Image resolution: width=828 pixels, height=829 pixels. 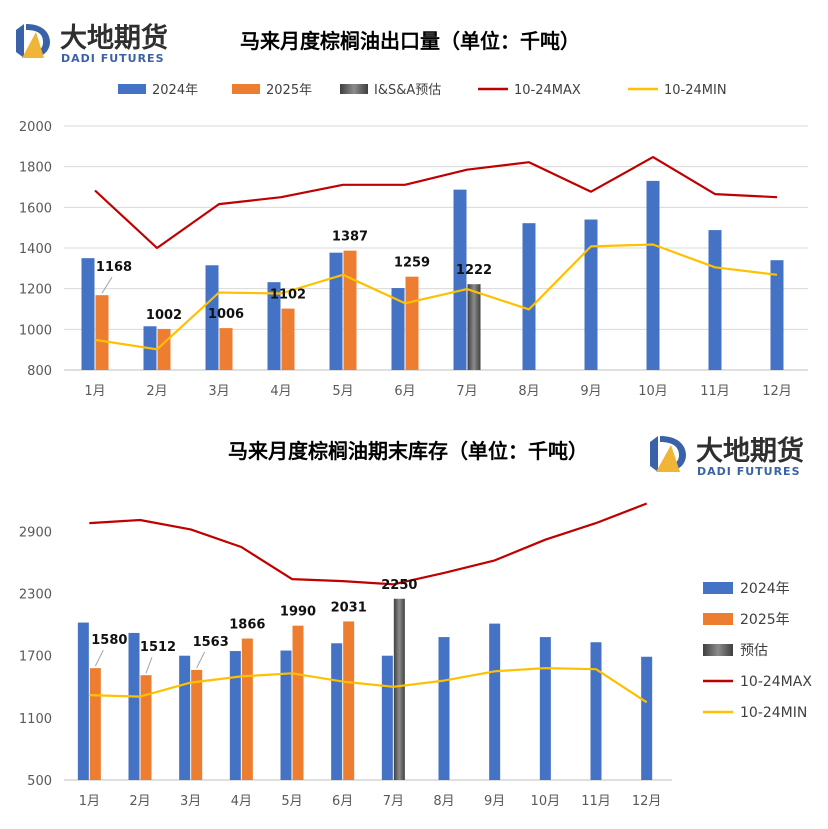 I want to click on export-chart-y-tick-label: 1600, so click(x=35, y=208).